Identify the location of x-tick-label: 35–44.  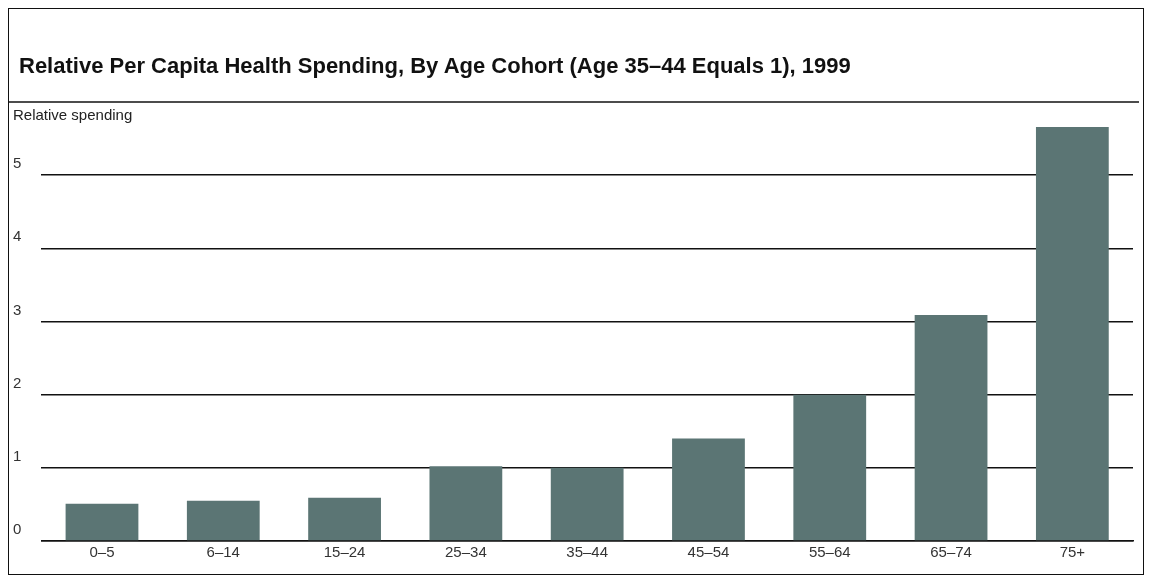
(587, 552).